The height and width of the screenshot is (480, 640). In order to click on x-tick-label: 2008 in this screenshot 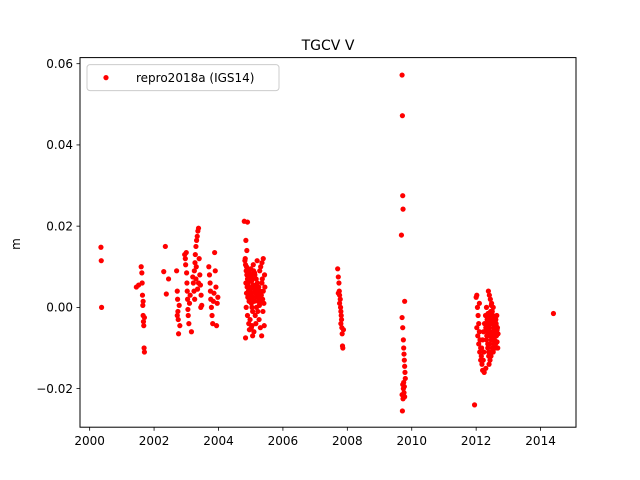, I will do `click(347, 441)`.